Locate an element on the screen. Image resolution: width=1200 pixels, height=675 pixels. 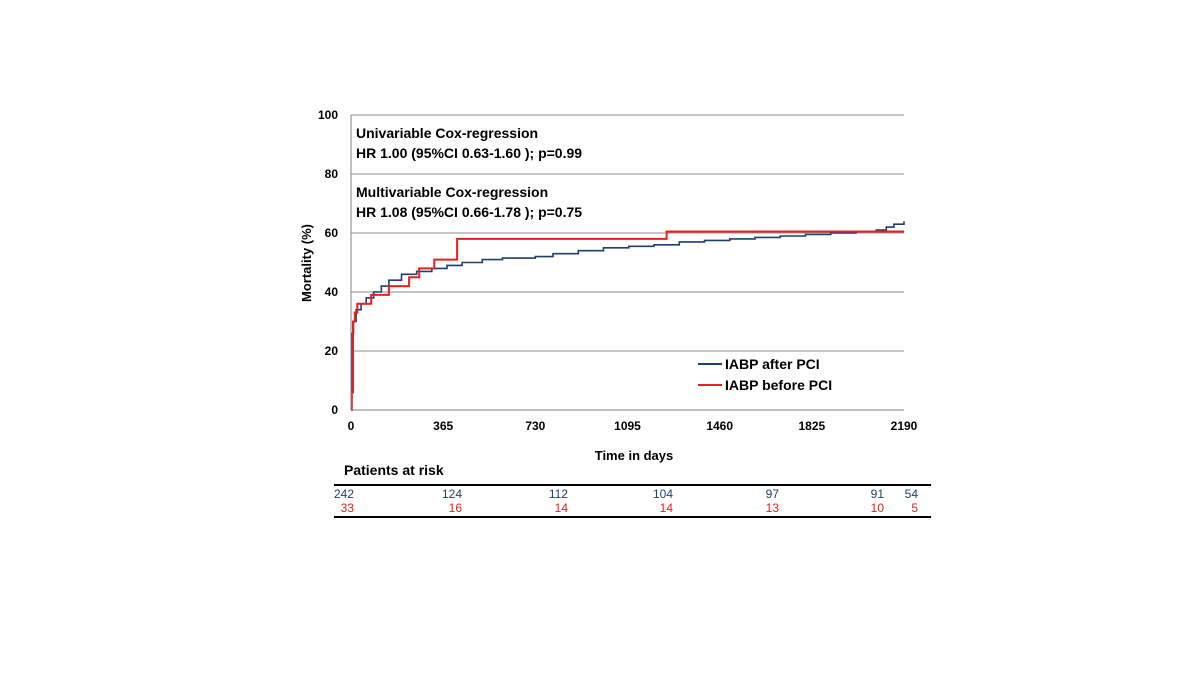
risk-value-1-0: 33 is located at coordinates (348, 508).